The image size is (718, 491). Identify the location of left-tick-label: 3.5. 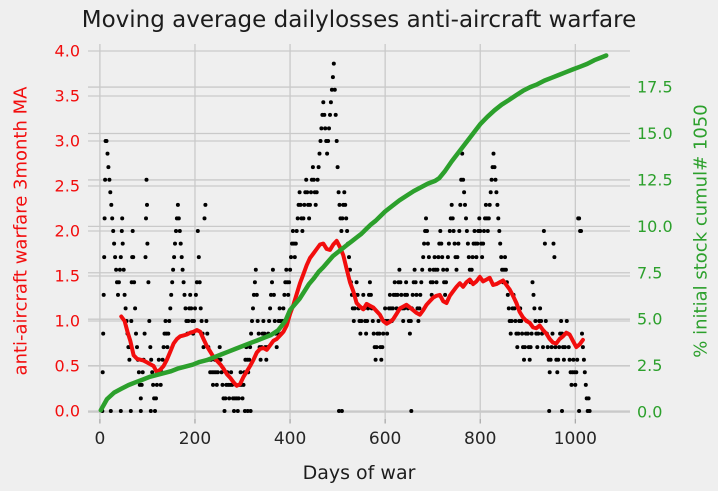
(67, 96).